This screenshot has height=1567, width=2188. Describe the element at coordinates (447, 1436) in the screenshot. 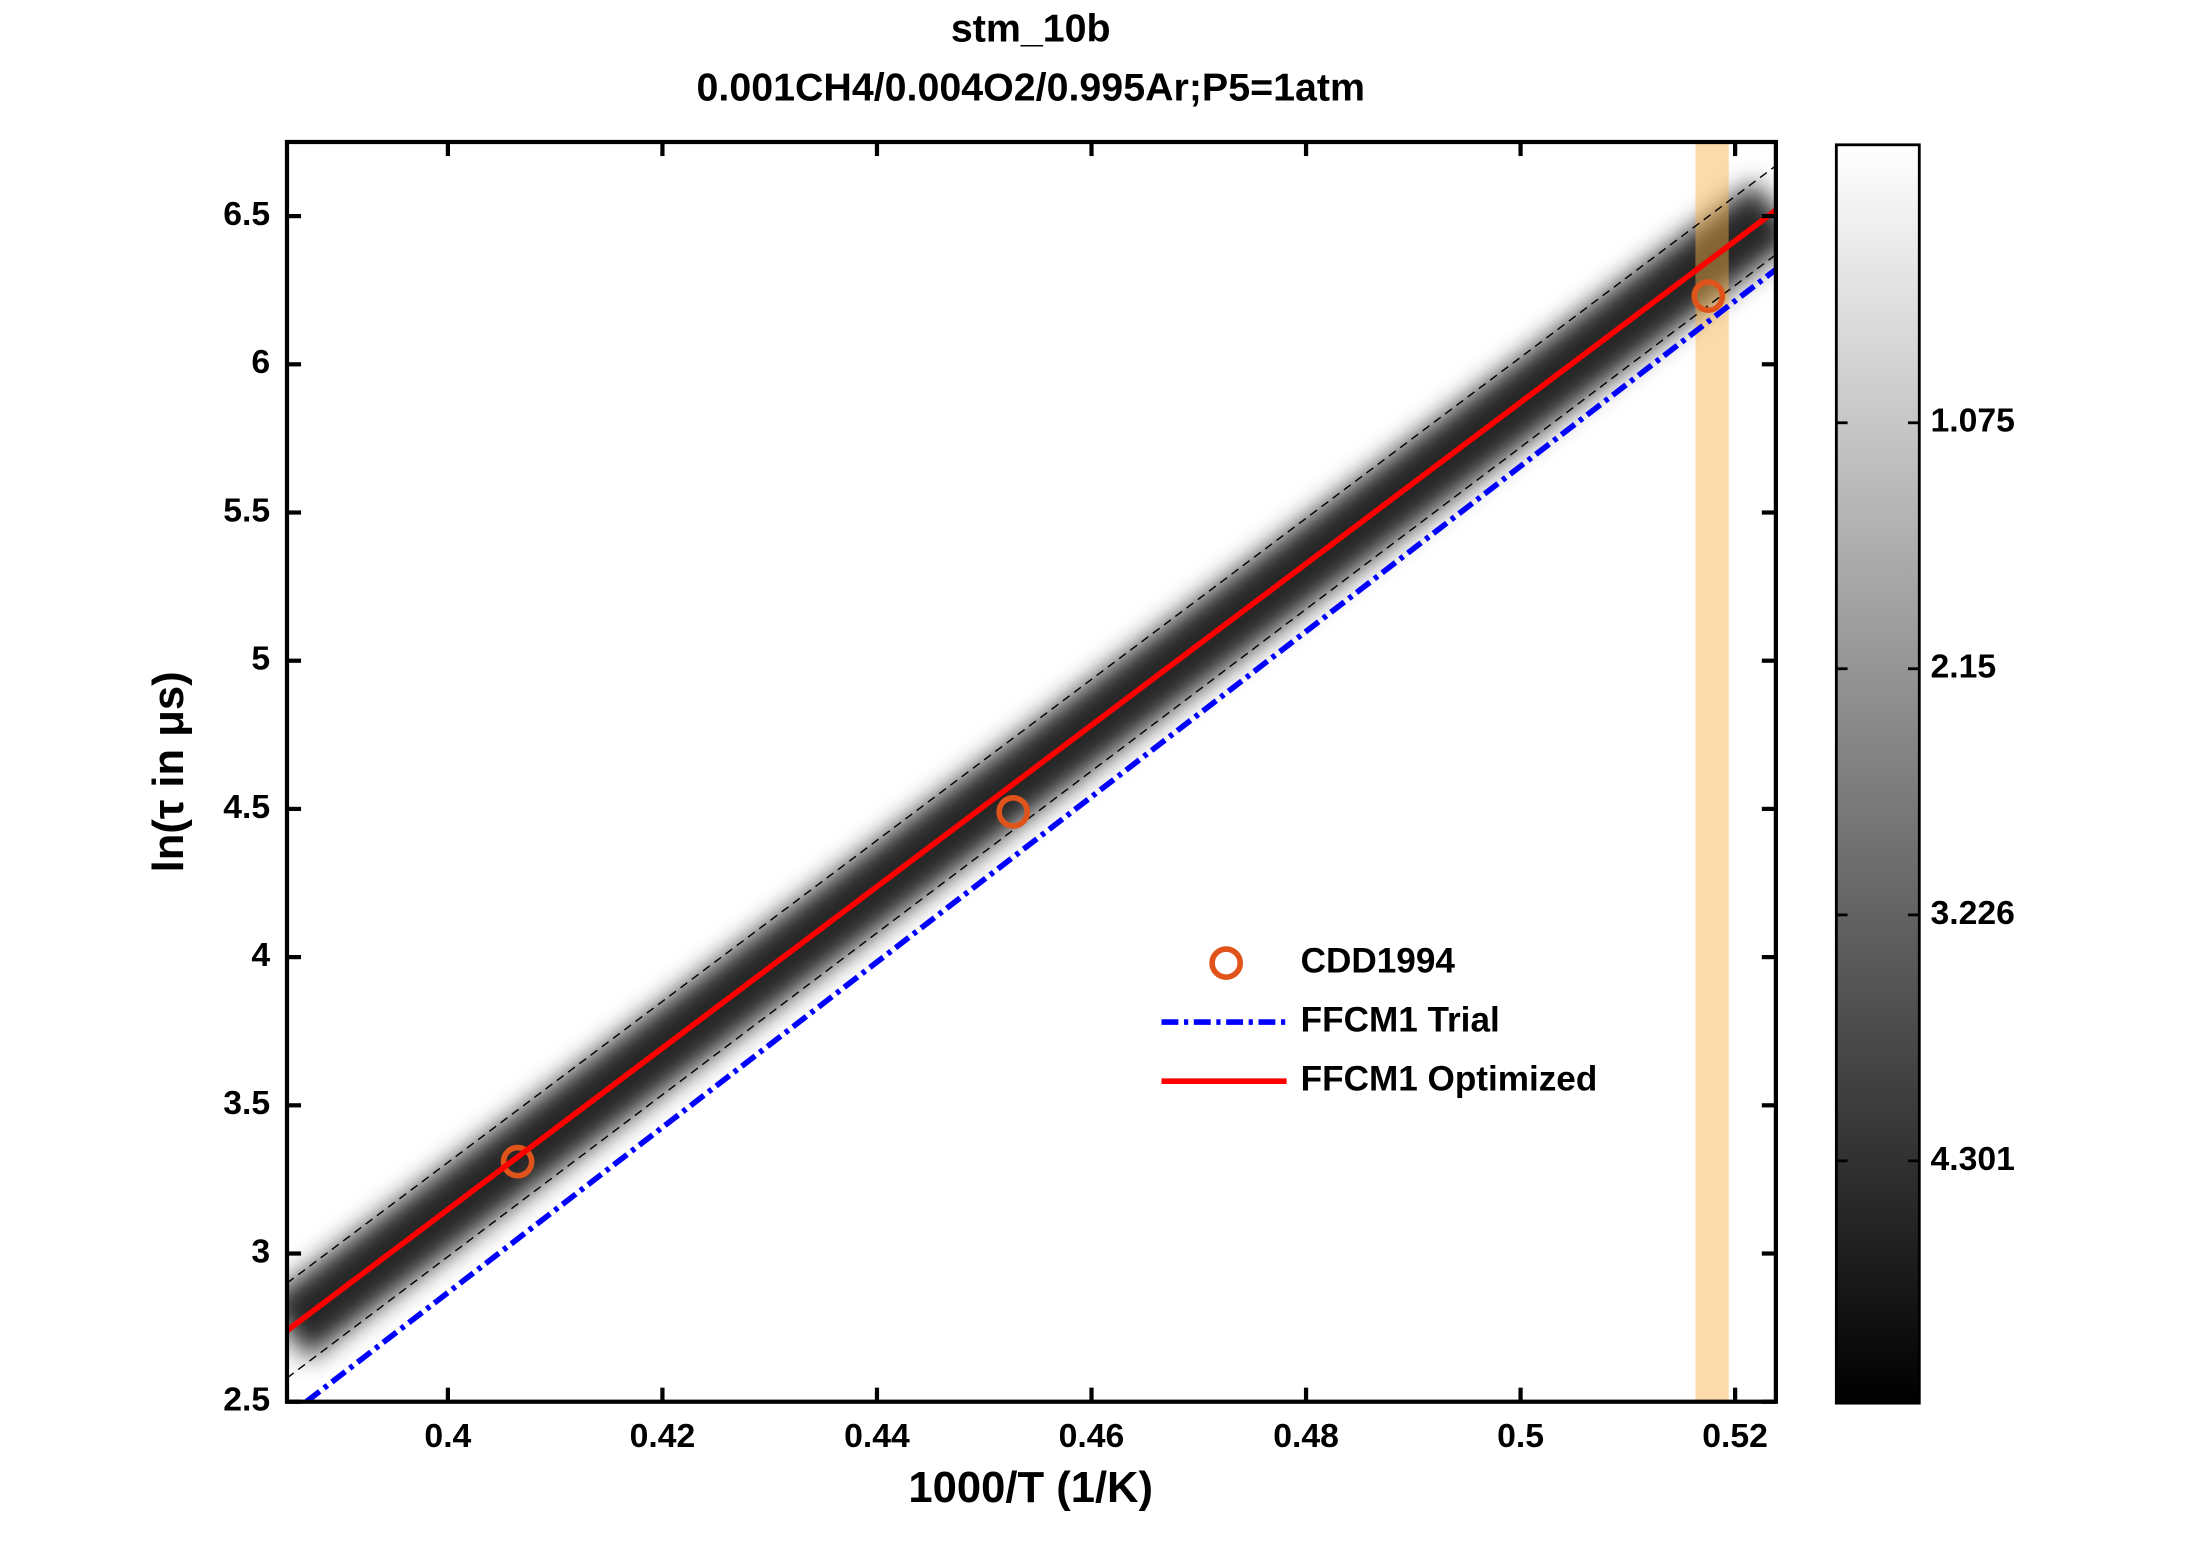

I see `x-tick-label: 0.4` at that location.